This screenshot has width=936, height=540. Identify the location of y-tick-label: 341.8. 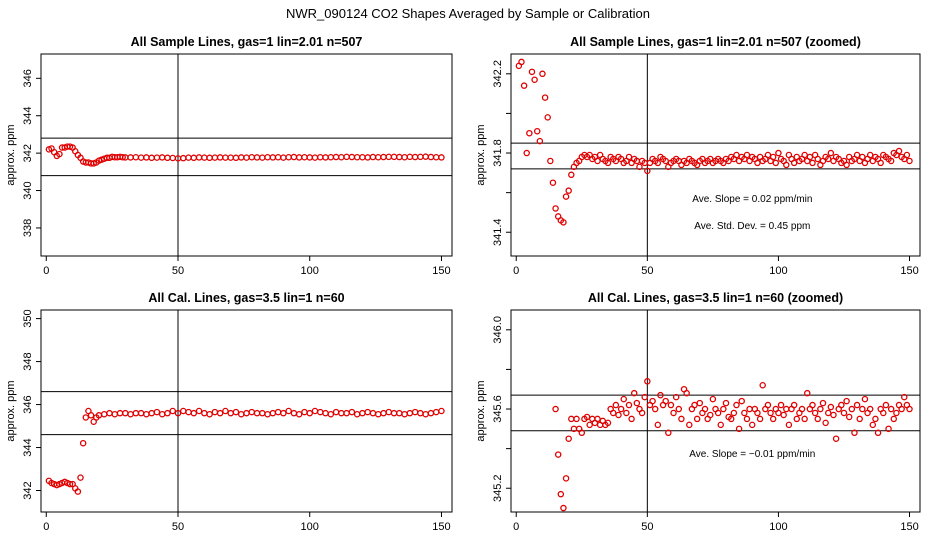
(498, 153).